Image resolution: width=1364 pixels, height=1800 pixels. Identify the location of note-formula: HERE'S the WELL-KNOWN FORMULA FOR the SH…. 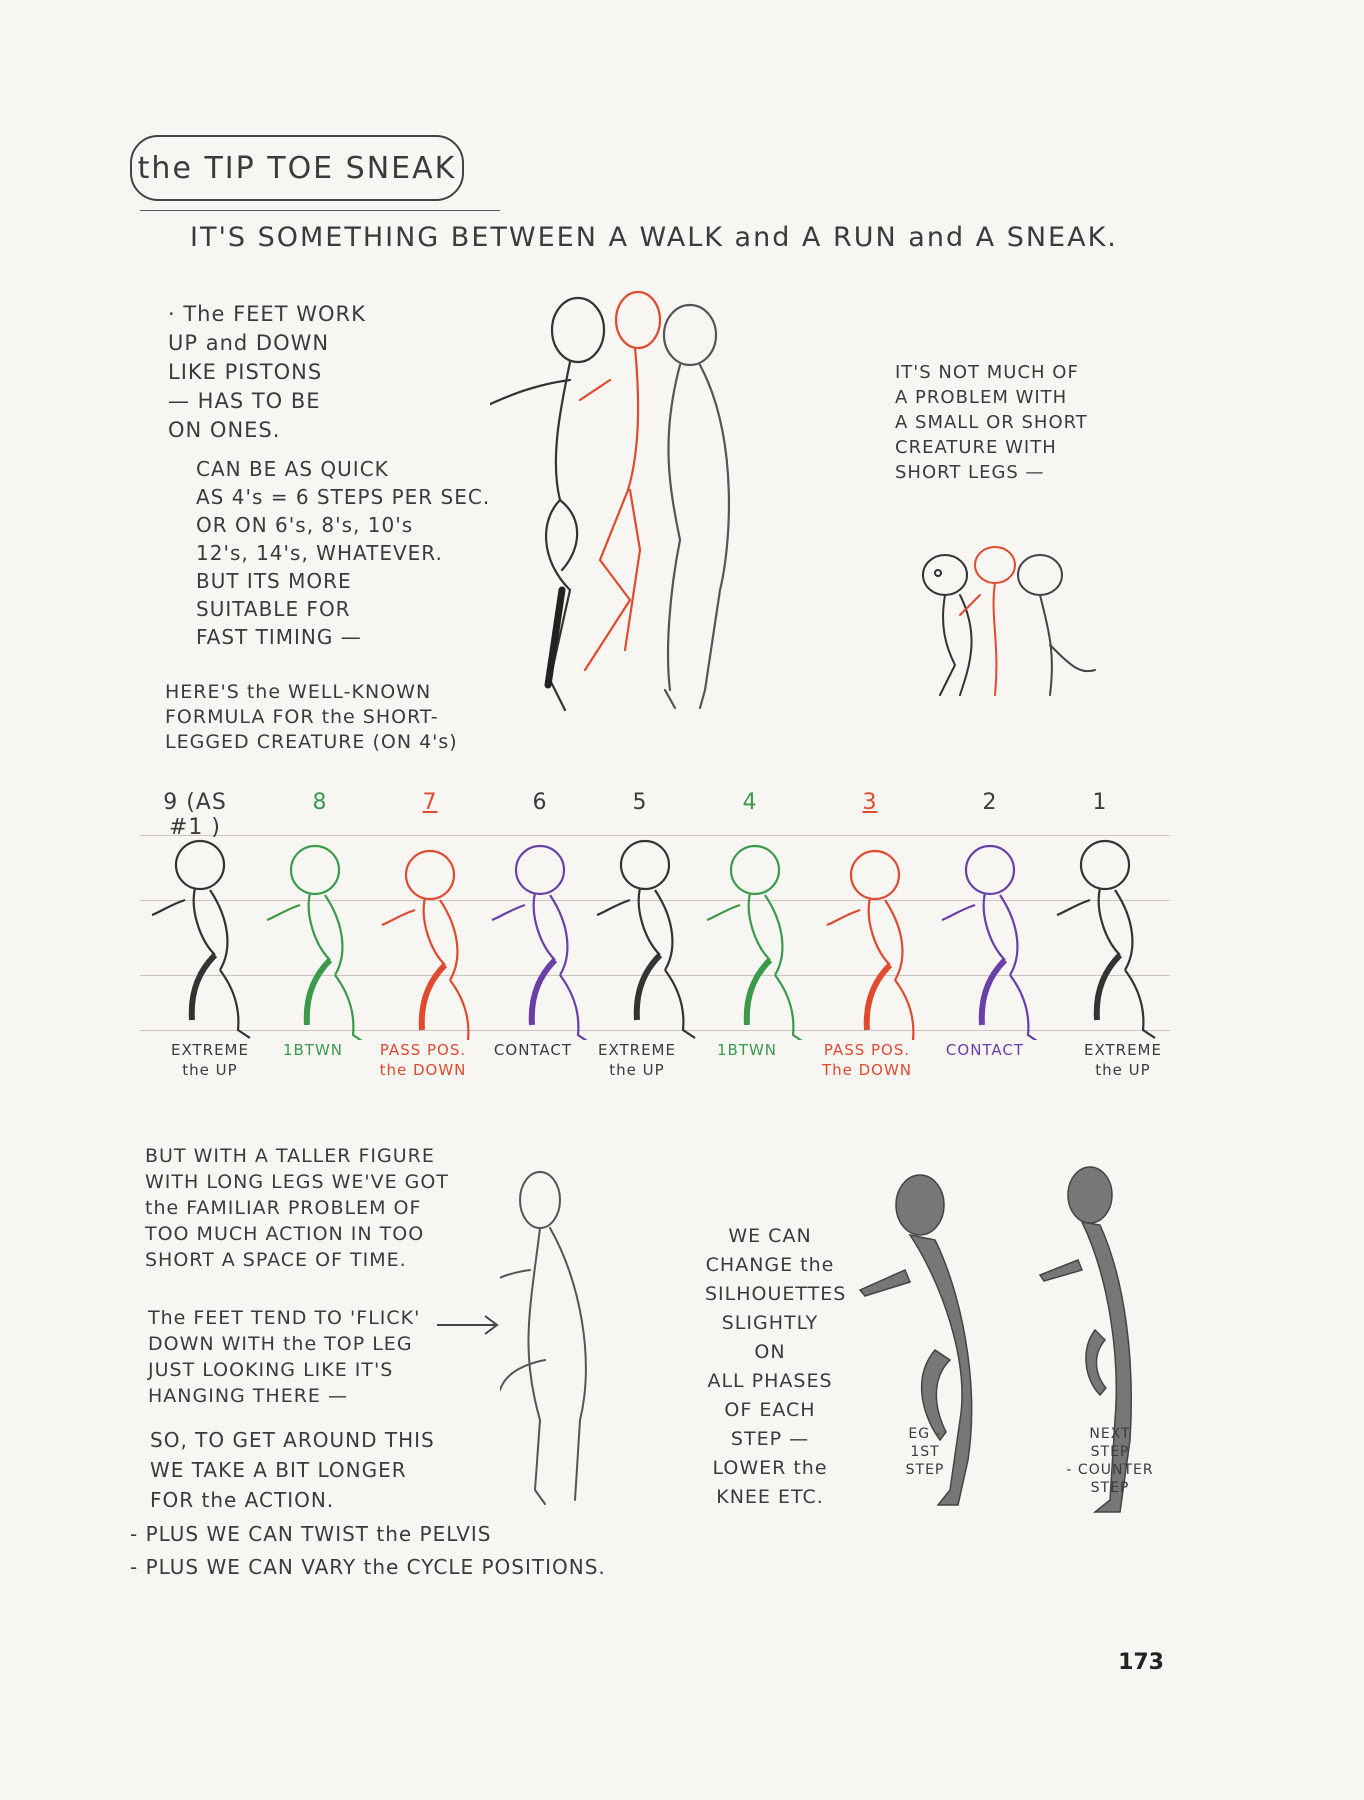
(311, 717).